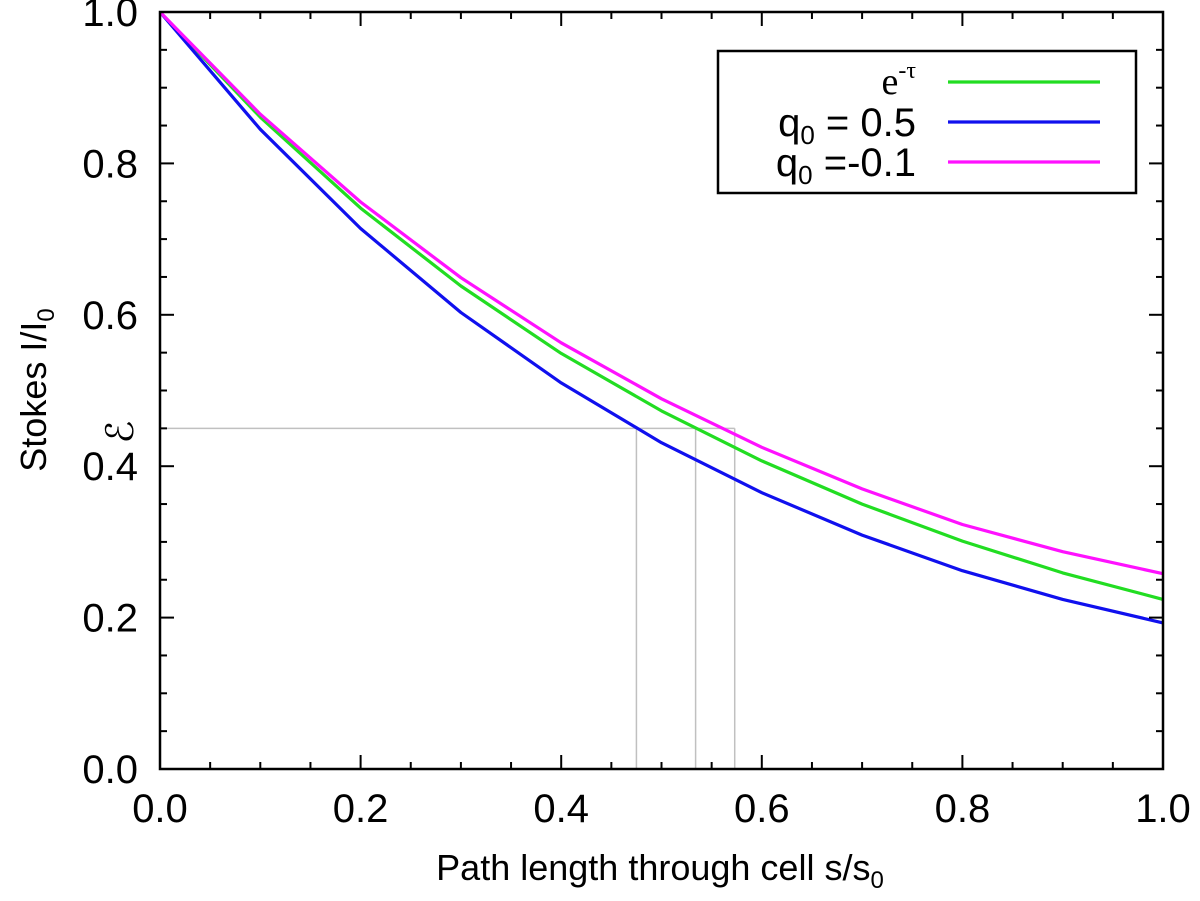 The image size is (1200, 901). I want to click on y-tick-label: 0.6, so click(110, 316).